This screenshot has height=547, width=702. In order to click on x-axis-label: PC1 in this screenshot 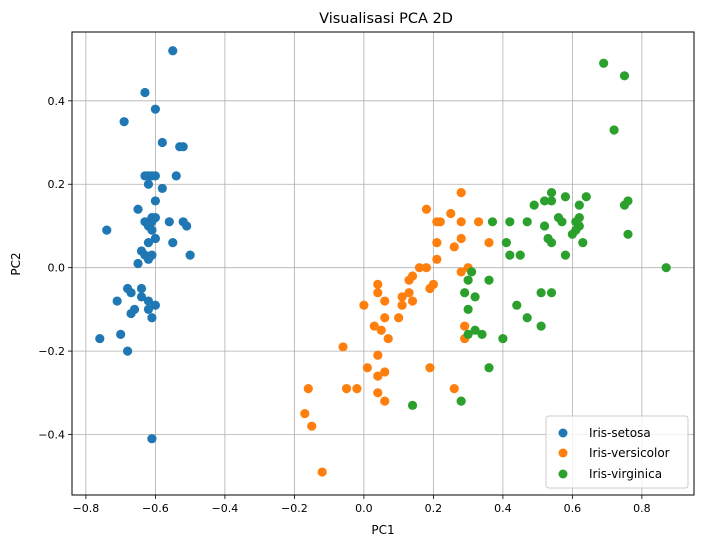, I will do `click(382, 530)`.